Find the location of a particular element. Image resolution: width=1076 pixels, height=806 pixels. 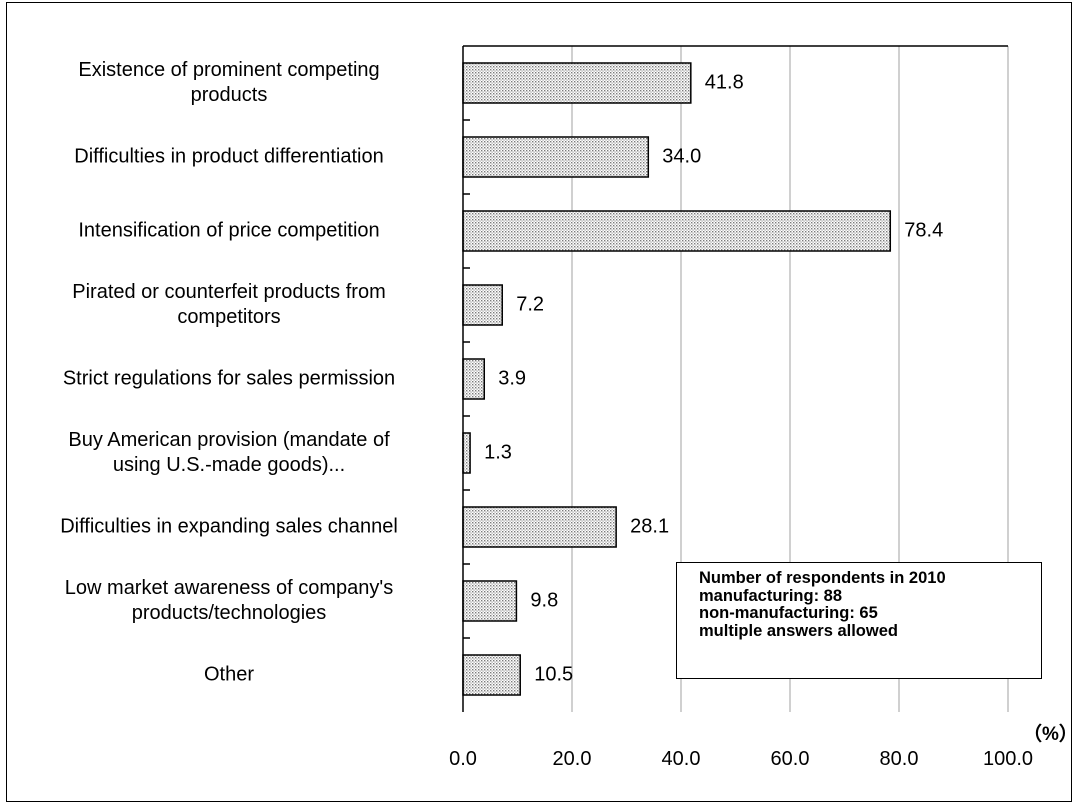

x-tick-label: 0.0 is located at coordinates (463, 759).